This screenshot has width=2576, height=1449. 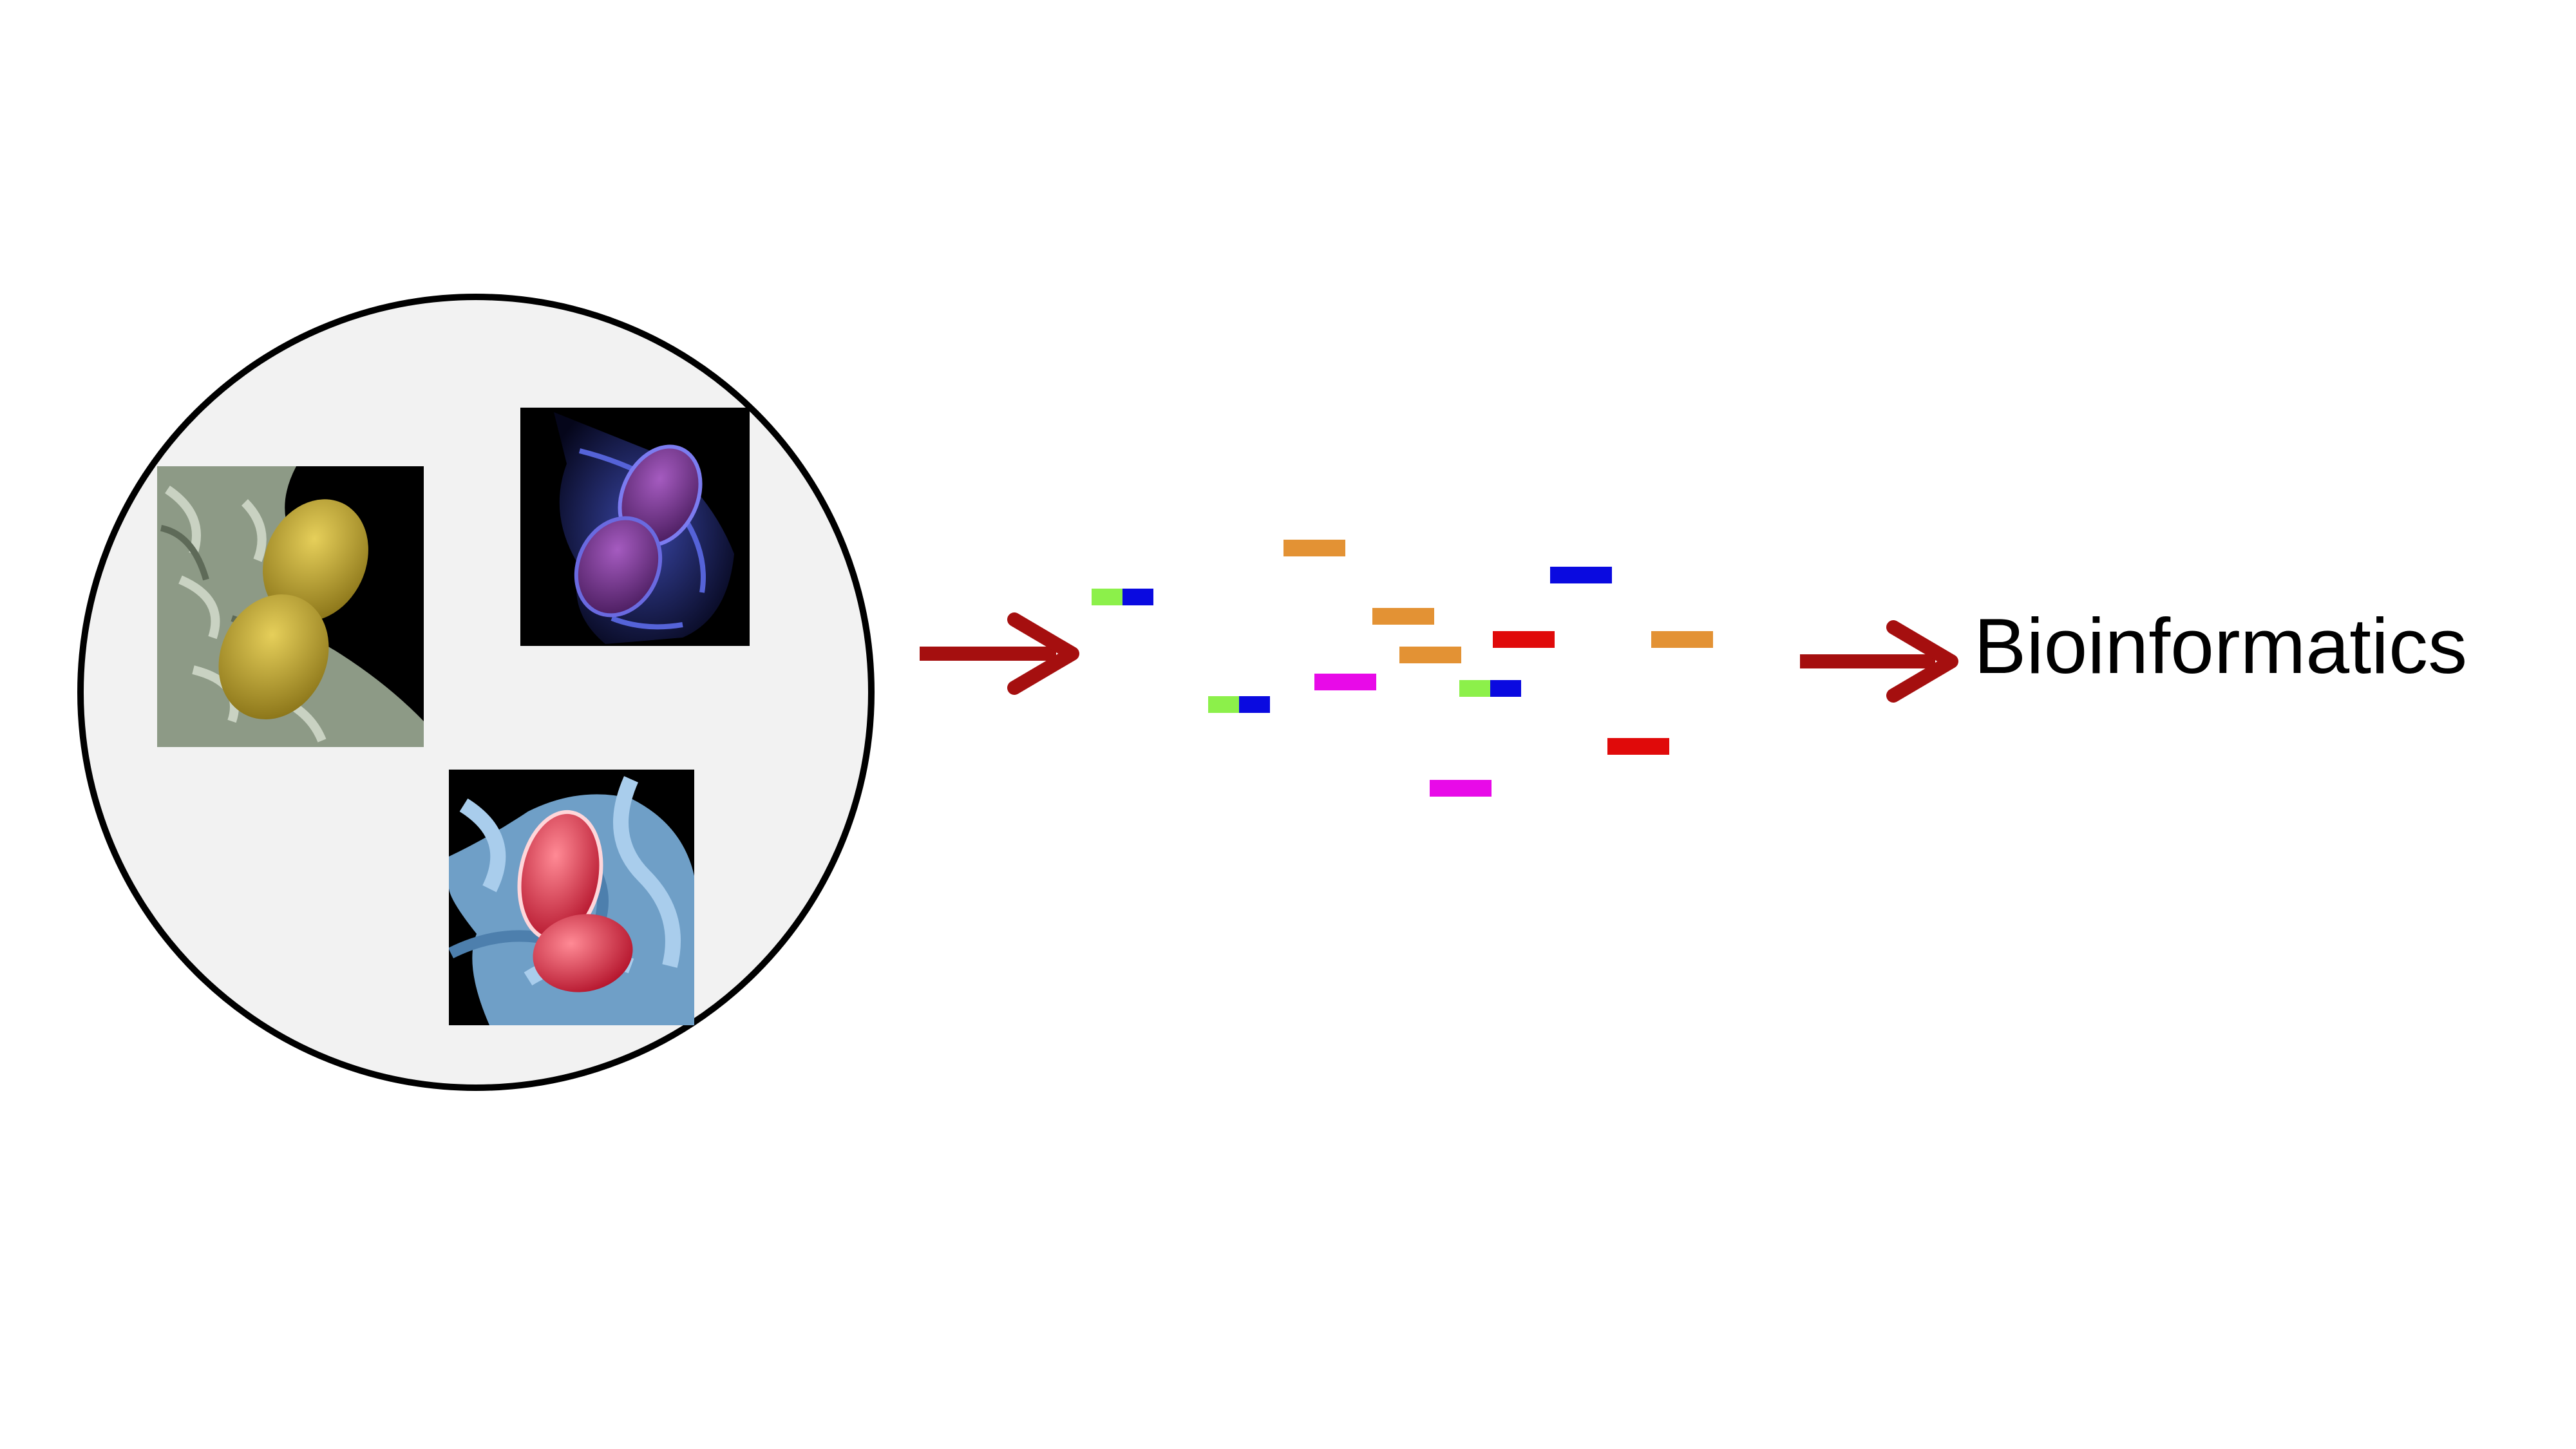 I want to click on purple-bacteria-micrograph, so click(x=635, y=527).